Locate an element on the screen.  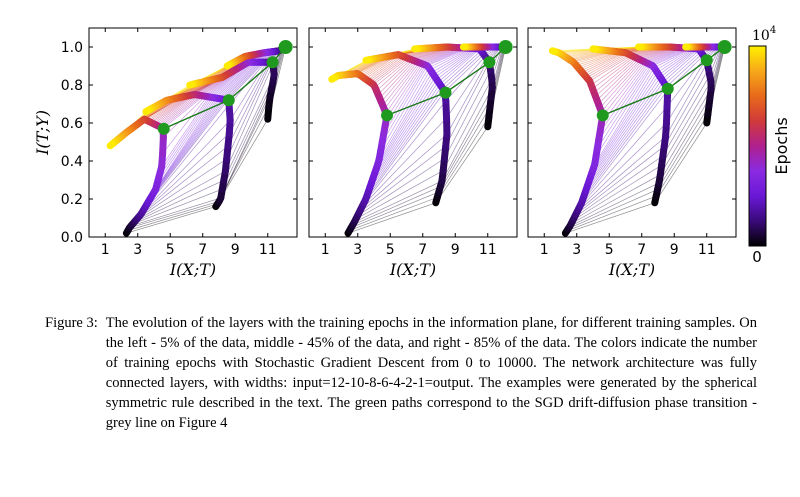
y-tick-label: 0.4 is located at coordinates (72, 162).